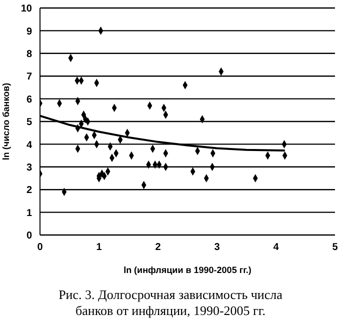  What do you see at coordinates (29, 77) in the screenshot?
I see `y-tick-label: 7` at bounding box center [29, 77].